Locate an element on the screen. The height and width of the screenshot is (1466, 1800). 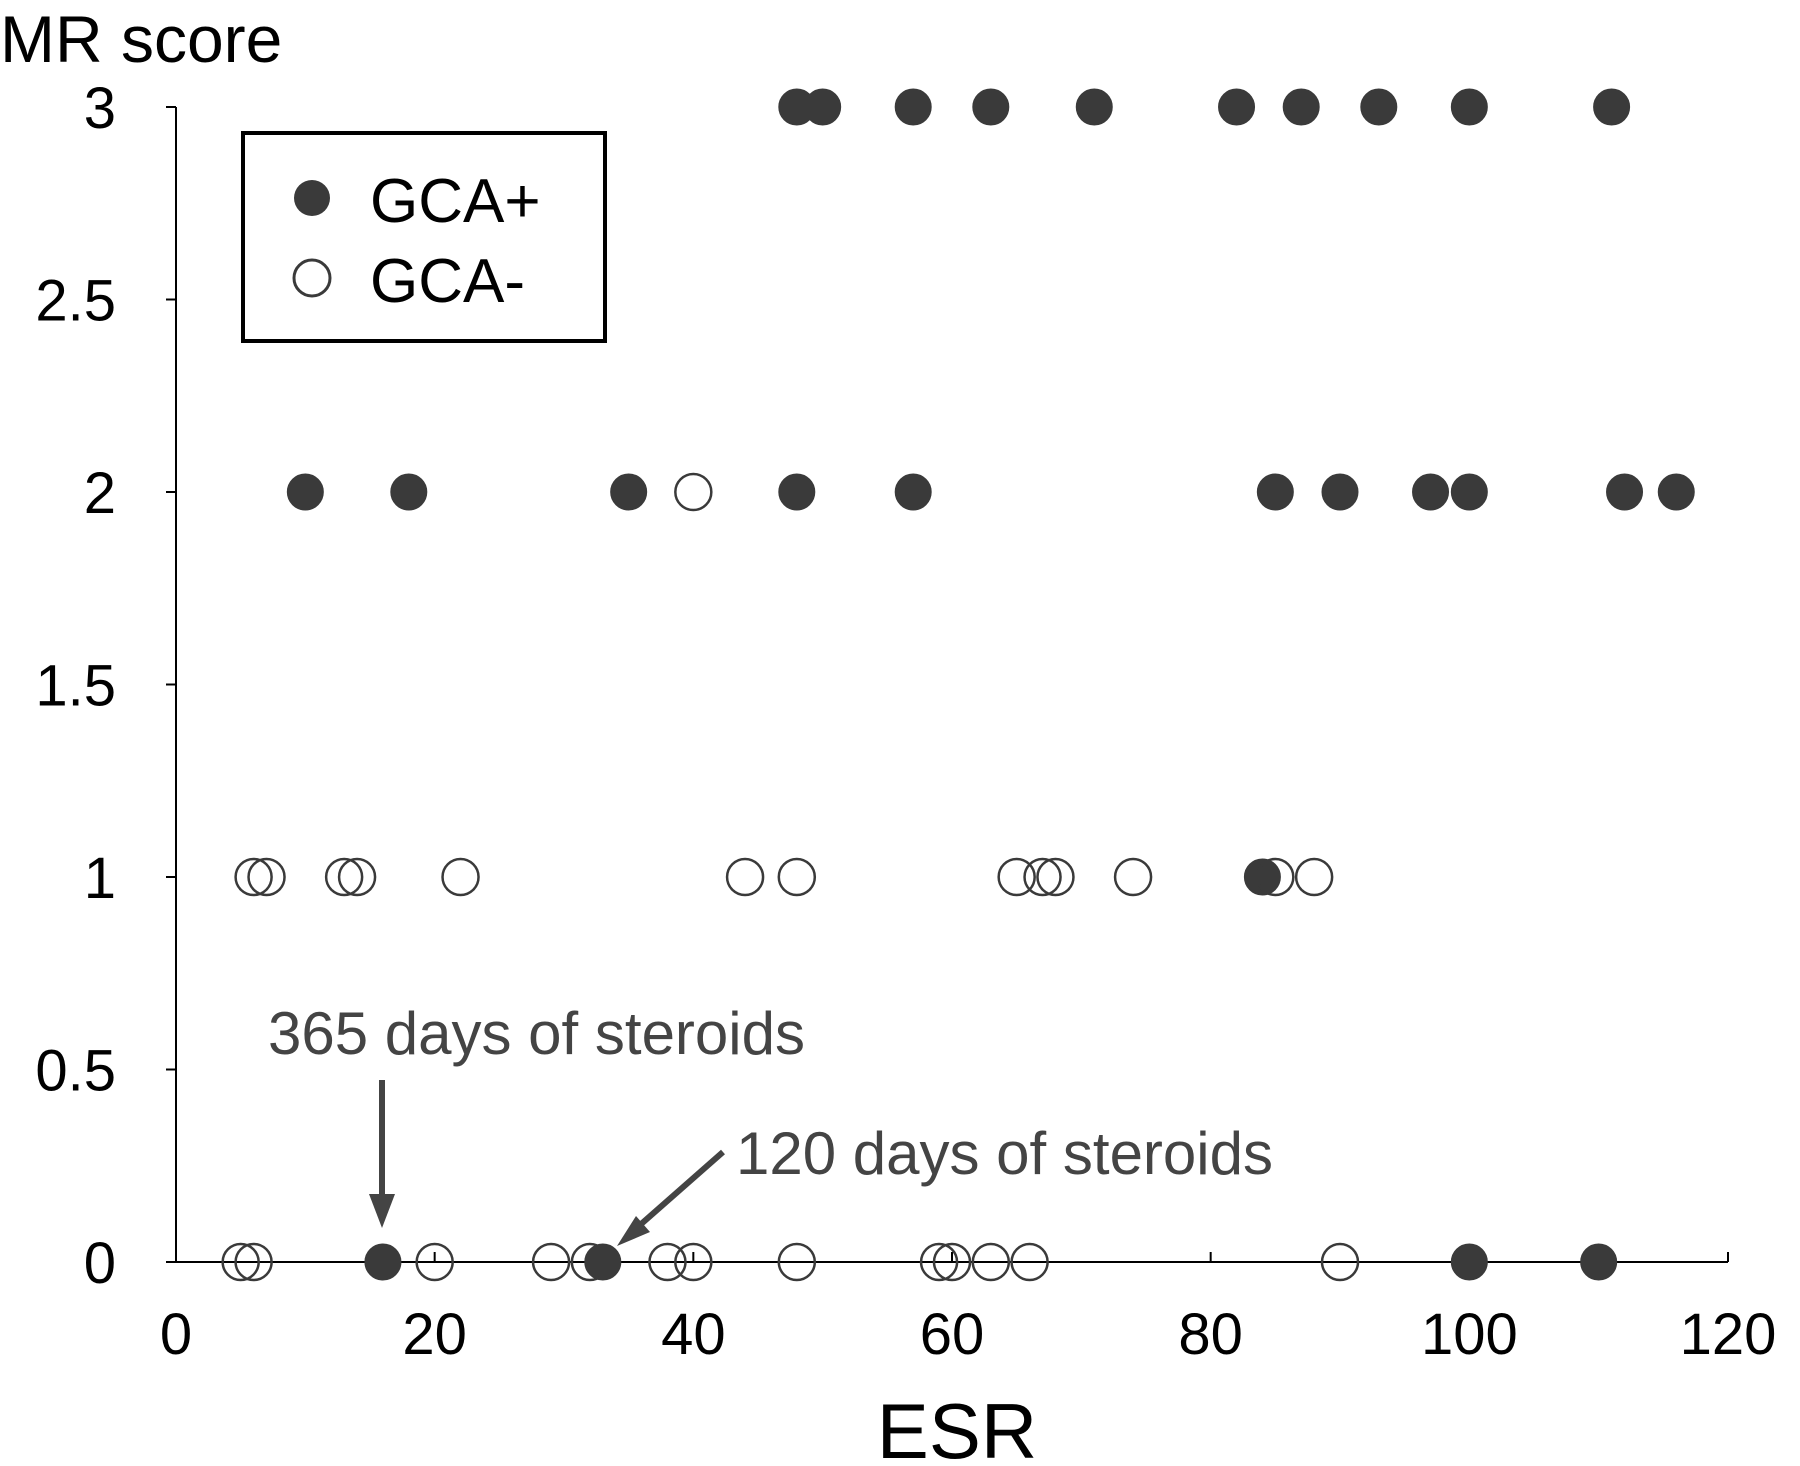
x-tick-label: 0 is located at coordinates (176, 1334).